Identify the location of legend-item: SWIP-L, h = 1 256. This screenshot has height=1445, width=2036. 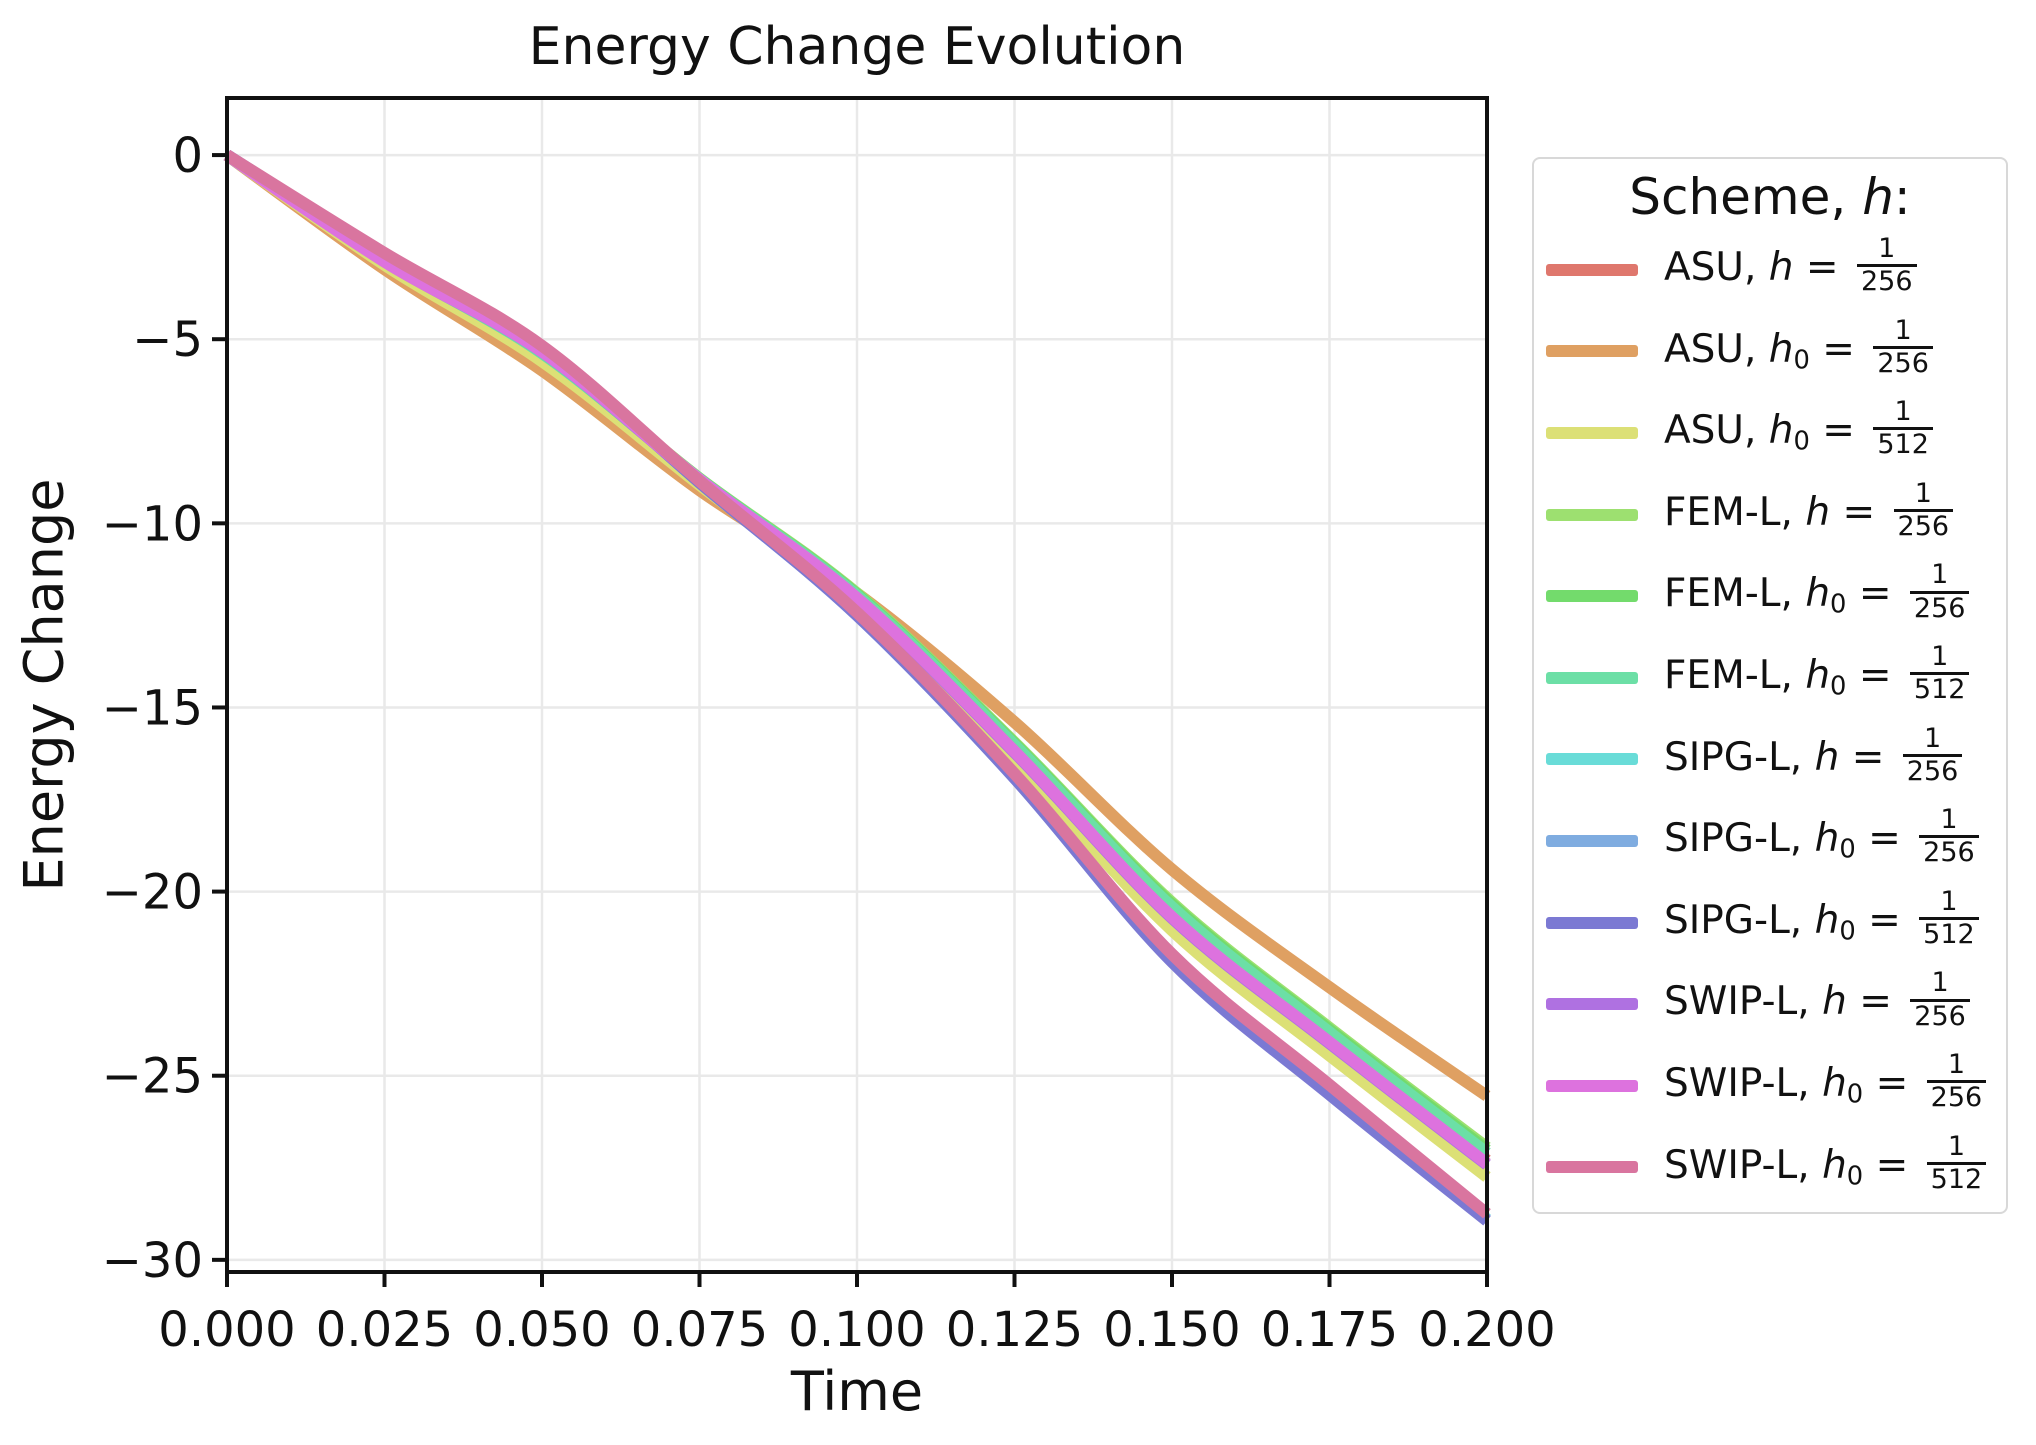
(1770, 1004).